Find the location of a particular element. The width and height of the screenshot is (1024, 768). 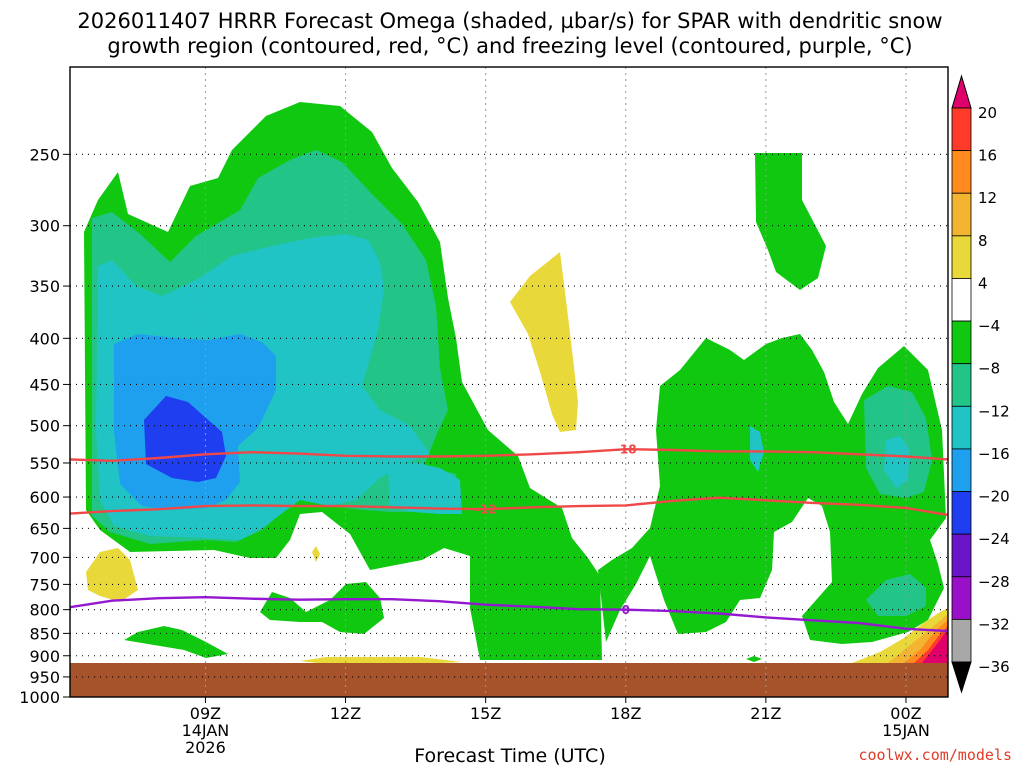

y-tick-label-1: 300 is located at coordinates (44, 226).